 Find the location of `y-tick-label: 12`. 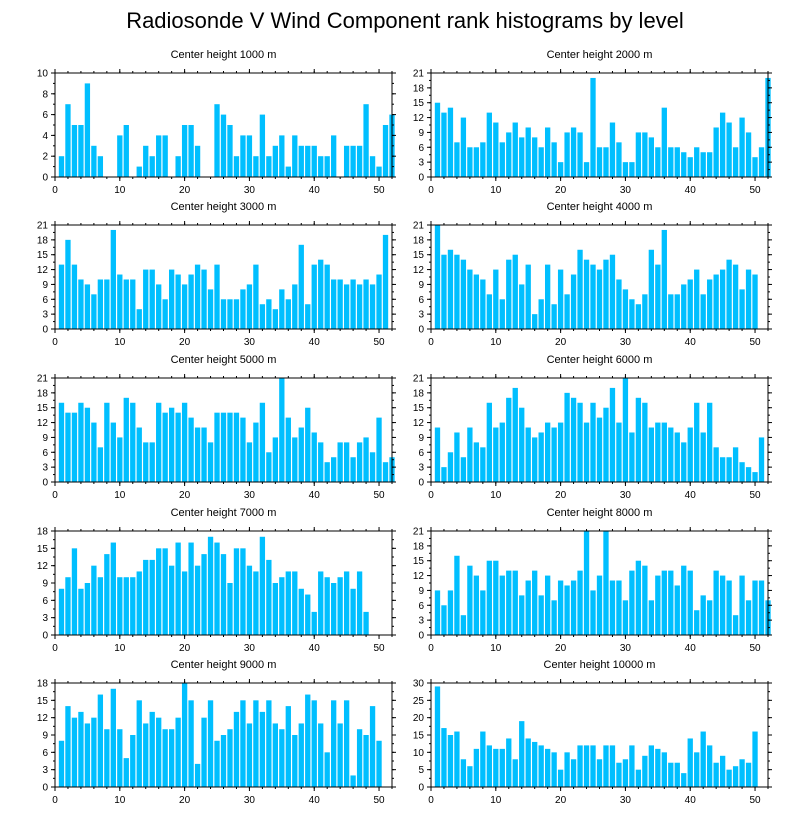

y-tick-label: 12 is located at coordinates (419, 423).